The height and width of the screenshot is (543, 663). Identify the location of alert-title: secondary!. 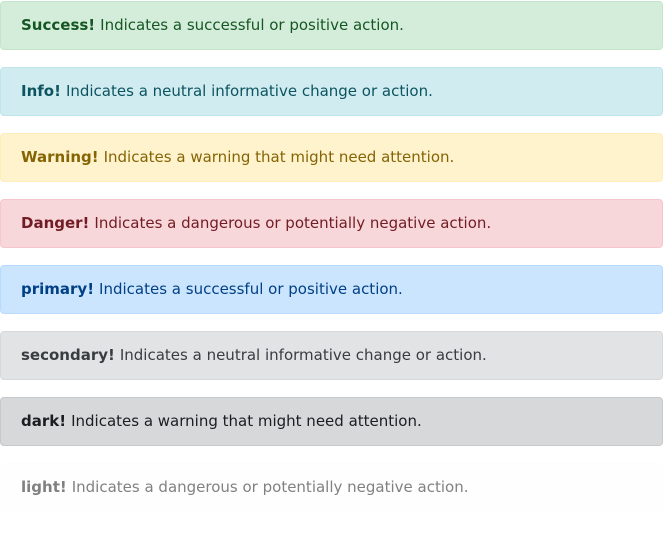
(68, 355).